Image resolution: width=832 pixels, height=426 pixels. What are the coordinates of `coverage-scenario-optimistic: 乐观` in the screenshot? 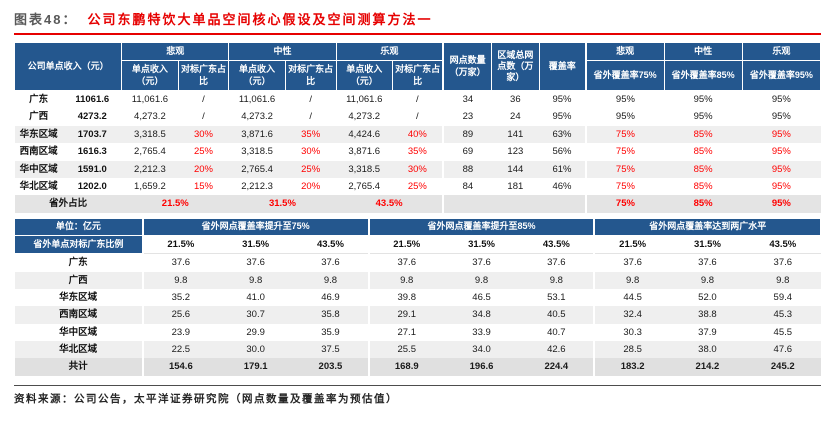 It's located at (781, 51).